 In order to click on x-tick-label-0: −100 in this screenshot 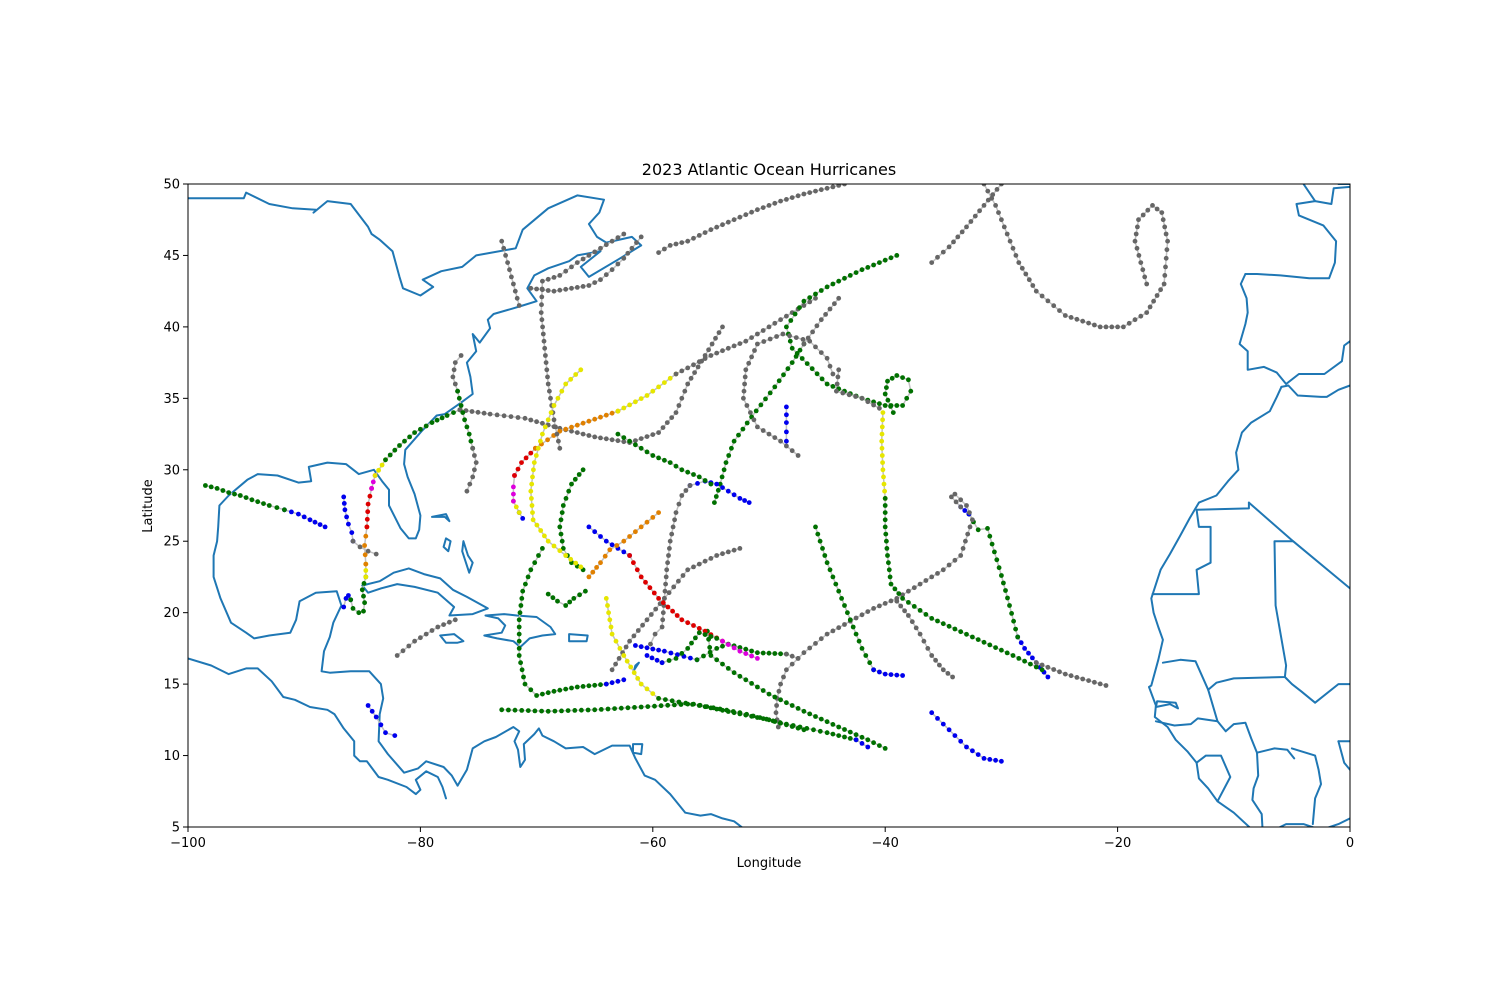, I will do `click(188, 843)`.